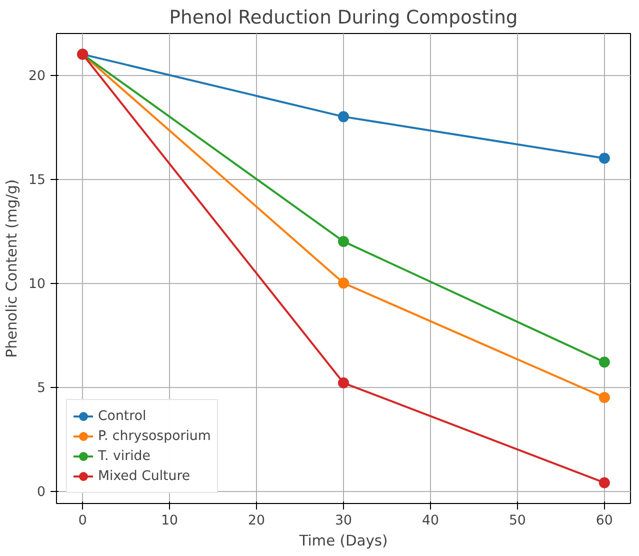 This screenshot has width=639, height=556. Describe the element at coordinates (144, 476) in the screenshot. I see `legend-label: Mixed Culture` at that location.